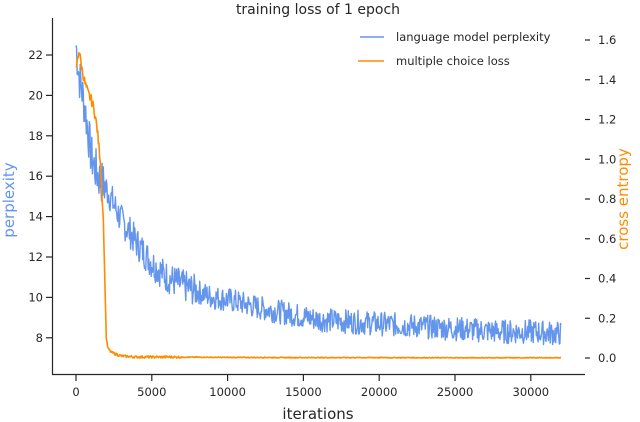 This screenshot has width=640, height=422. I want to click on y-tick-label: 22, so click(35, 55).